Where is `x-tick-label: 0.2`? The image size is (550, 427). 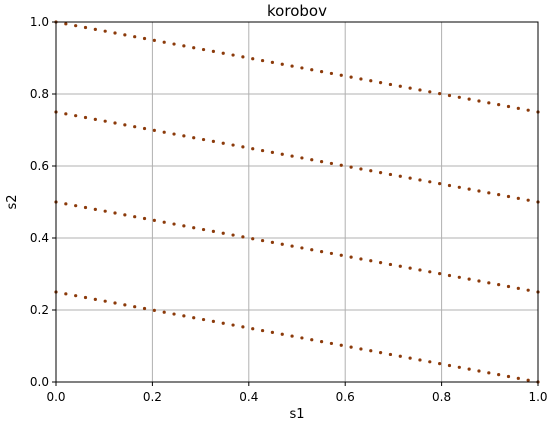 x-tick-label: 0.2 is located at coordinates (152, 397).